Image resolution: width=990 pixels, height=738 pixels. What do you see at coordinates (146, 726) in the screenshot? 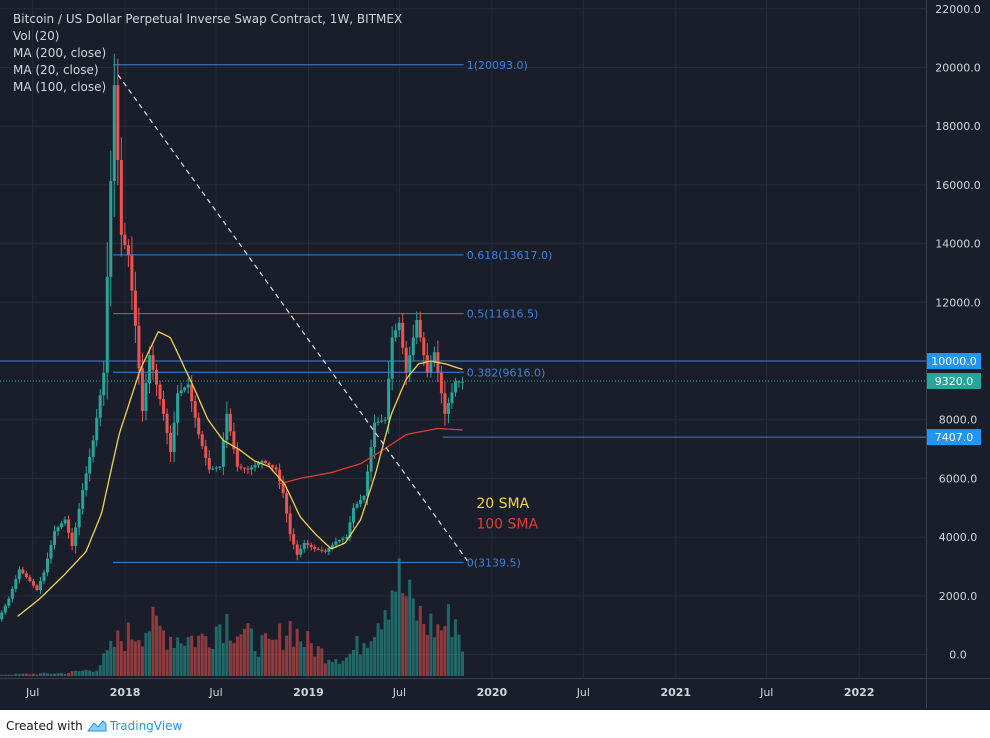
I see `tradingview-link: TradingView` at bounding box center [146, 726].